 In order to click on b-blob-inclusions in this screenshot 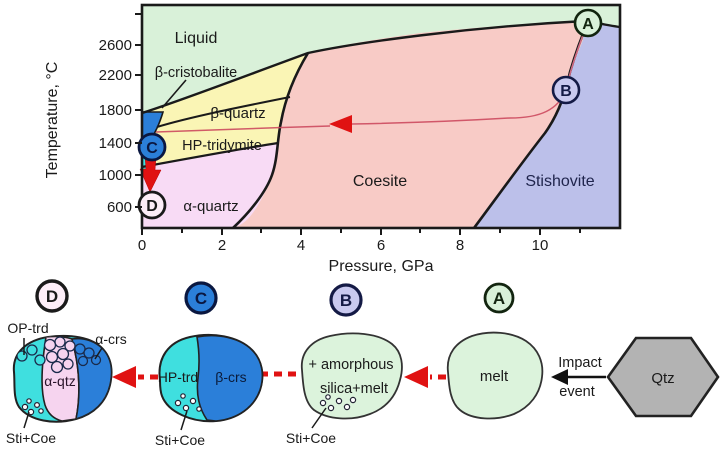, I will do `click(338, 403)`.